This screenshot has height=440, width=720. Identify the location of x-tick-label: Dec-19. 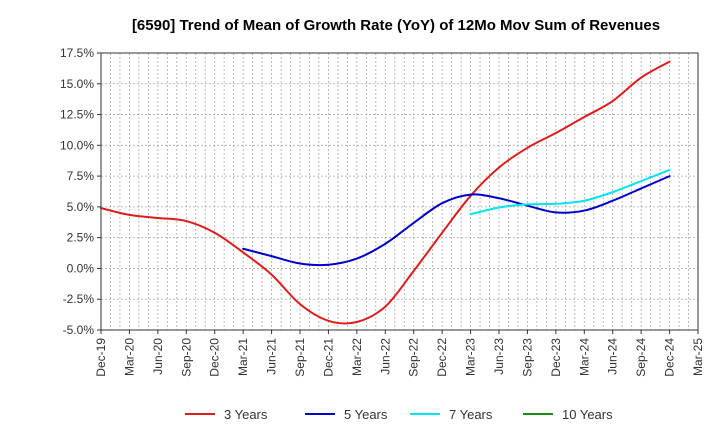
(101, 357).